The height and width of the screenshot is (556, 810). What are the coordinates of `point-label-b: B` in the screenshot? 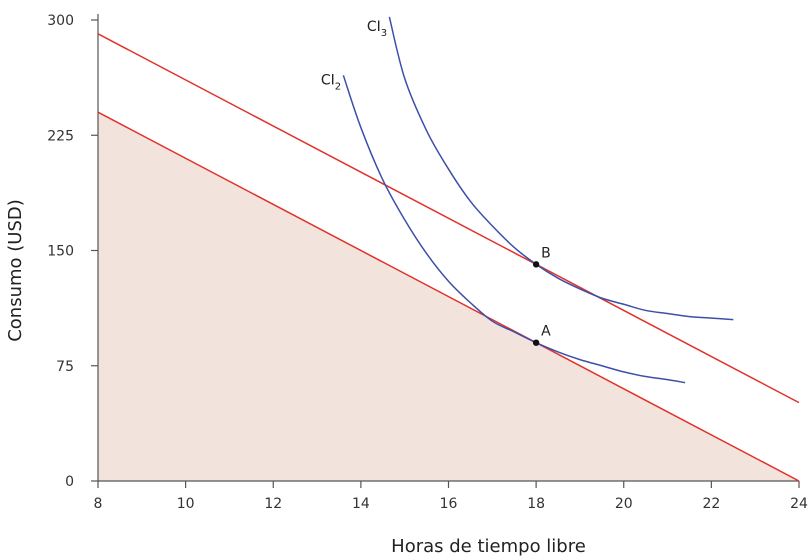 It's located at (546, 253).